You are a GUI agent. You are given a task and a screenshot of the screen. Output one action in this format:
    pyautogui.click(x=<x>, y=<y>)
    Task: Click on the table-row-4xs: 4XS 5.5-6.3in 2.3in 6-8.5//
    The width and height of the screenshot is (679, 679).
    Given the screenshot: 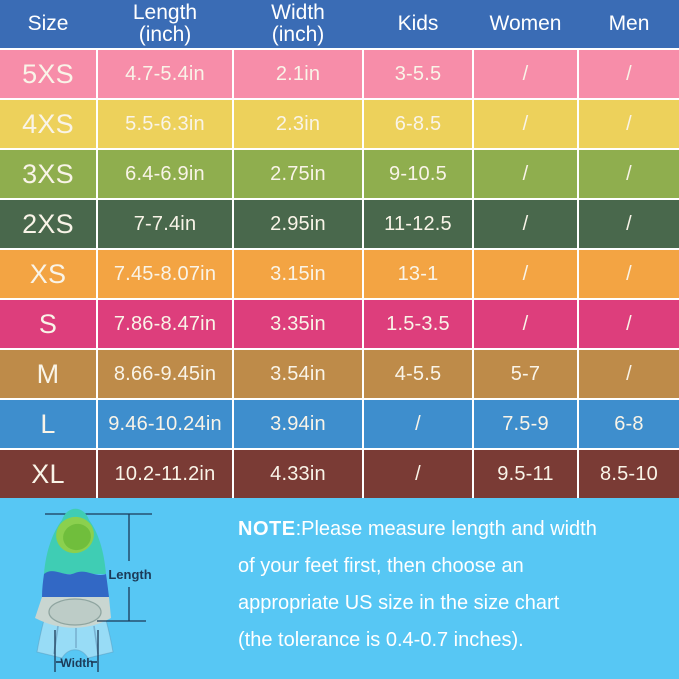 What is the action you would take?
    pyautogui.click(x=339, y=124)
    